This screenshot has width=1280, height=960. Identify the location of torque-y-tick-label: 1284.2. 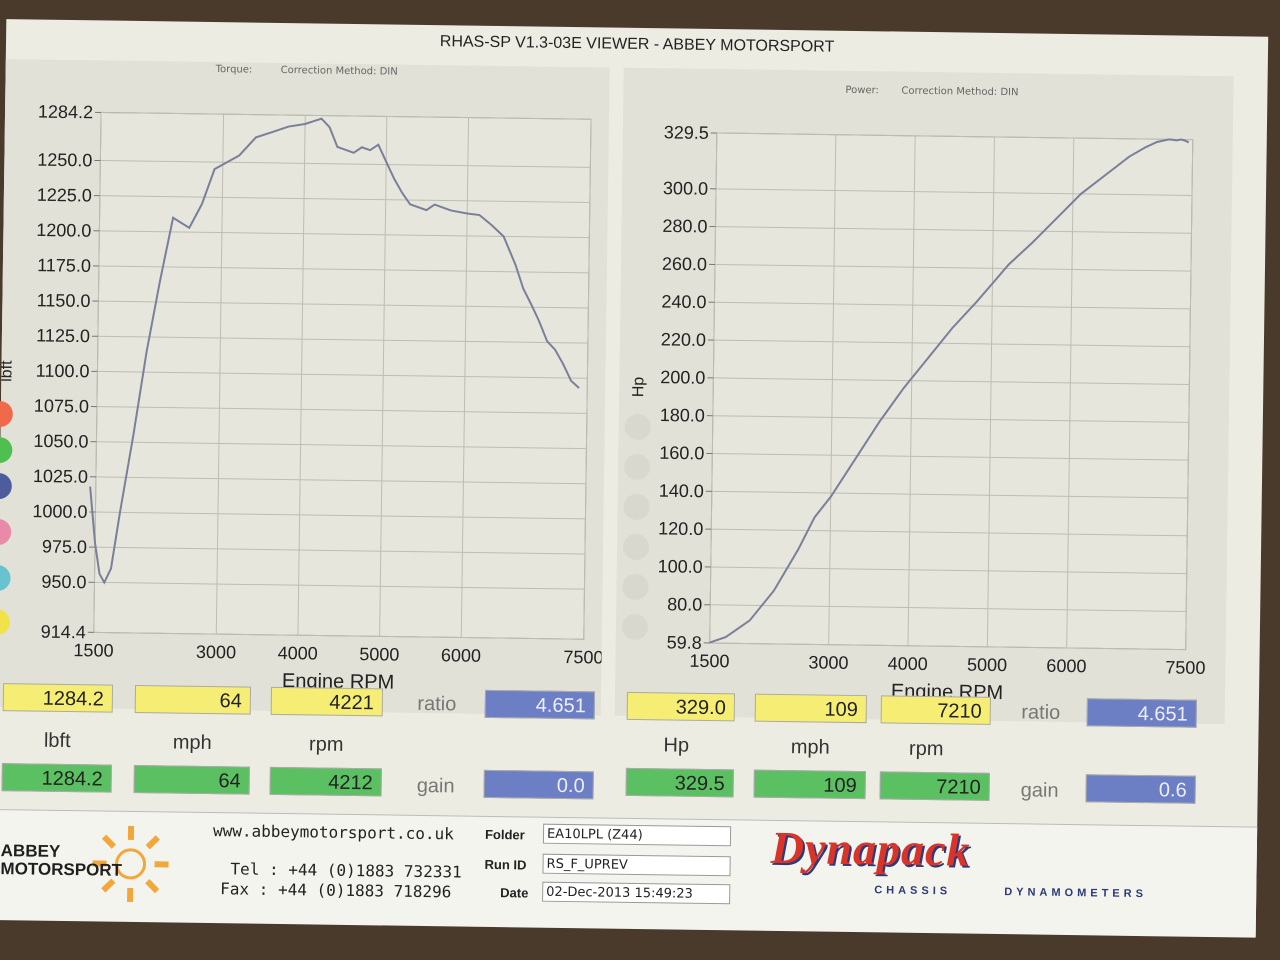
(65, 112).